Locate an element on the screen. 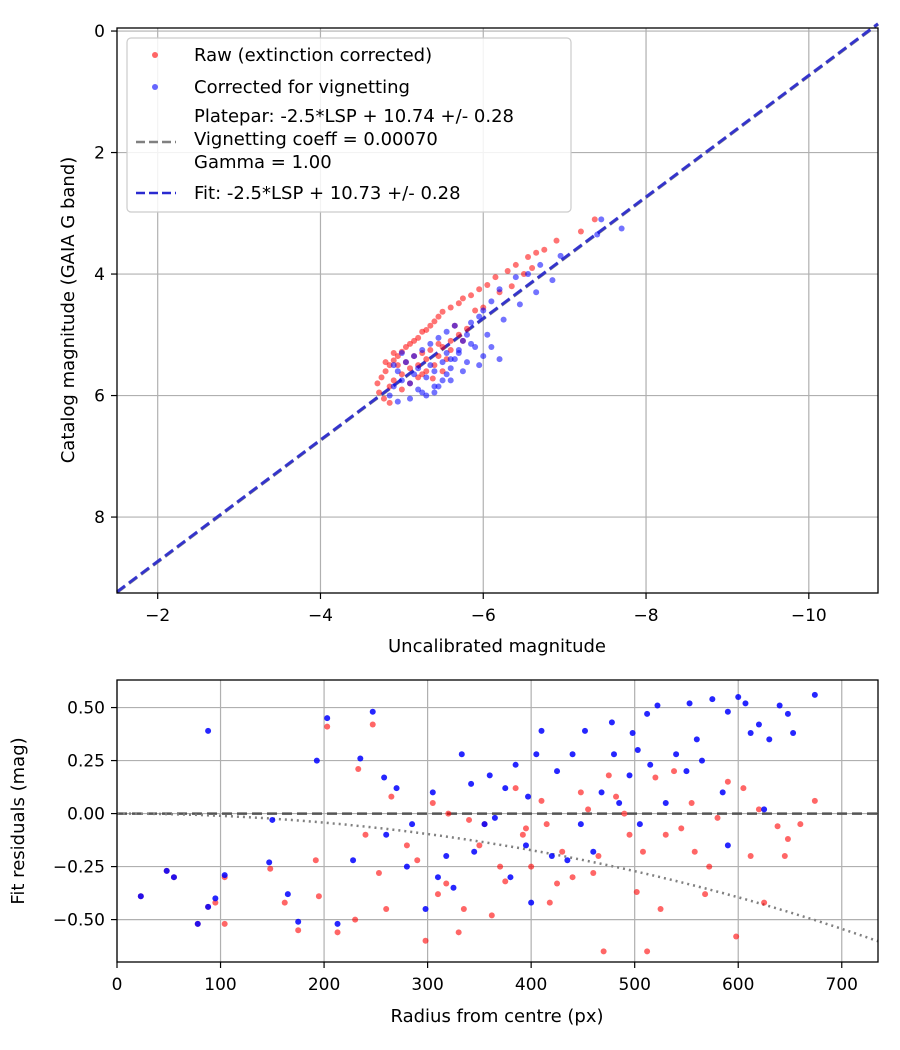 The height and width of the screenshot is (1050, 900). top-x-tick-label: −6 is located at coordinates (483, 616).